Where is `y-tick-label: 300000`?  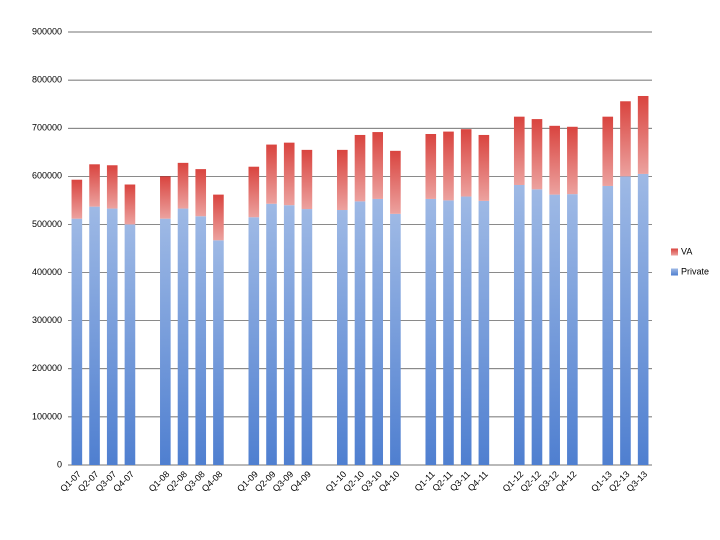
y-tick-label: 300000 is located at coordinates (47, 320).